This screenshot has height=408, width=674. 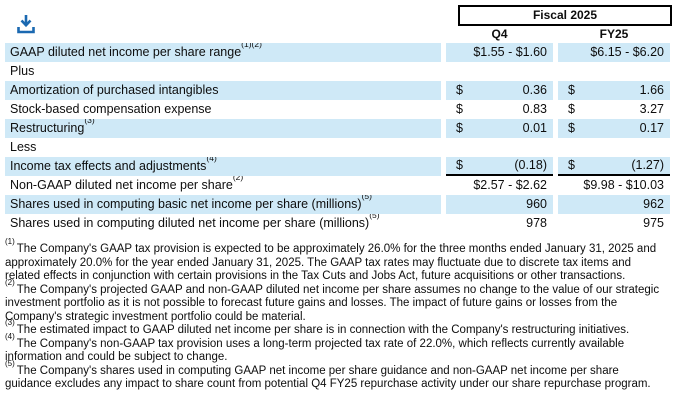 I want to click on footnote-marker: (4), so click(x=10, y=336).